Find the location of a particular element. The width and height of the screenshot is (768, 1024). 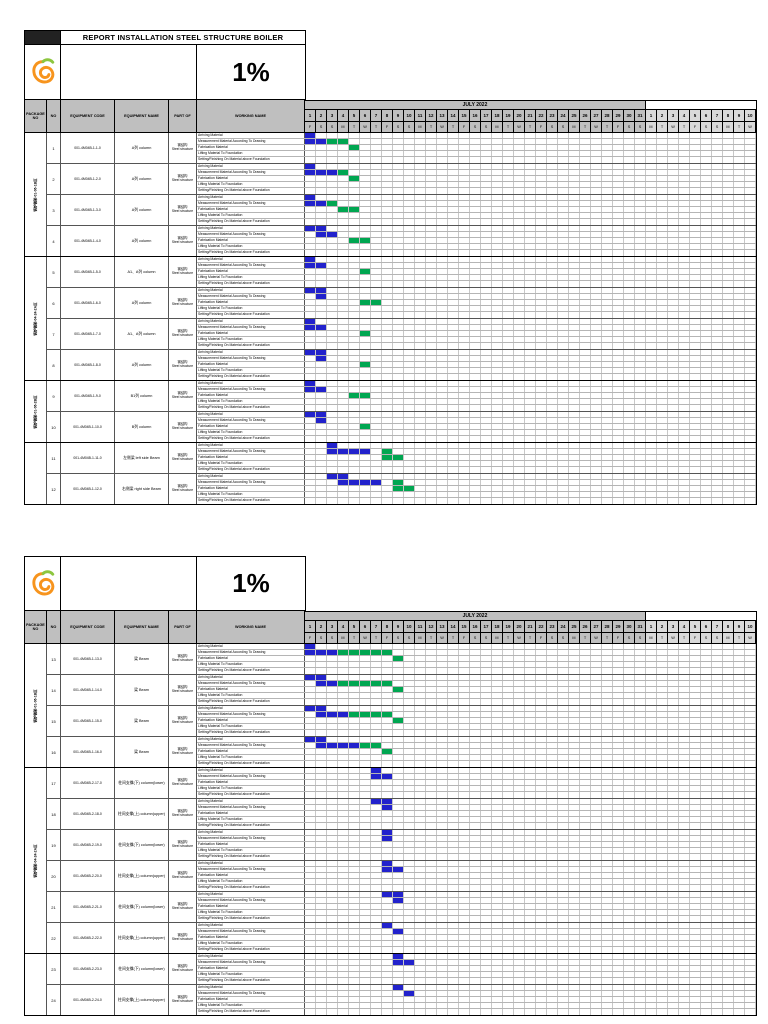

working-step-label: Lifting Material To Foundation is located at coordinates (251, 788).